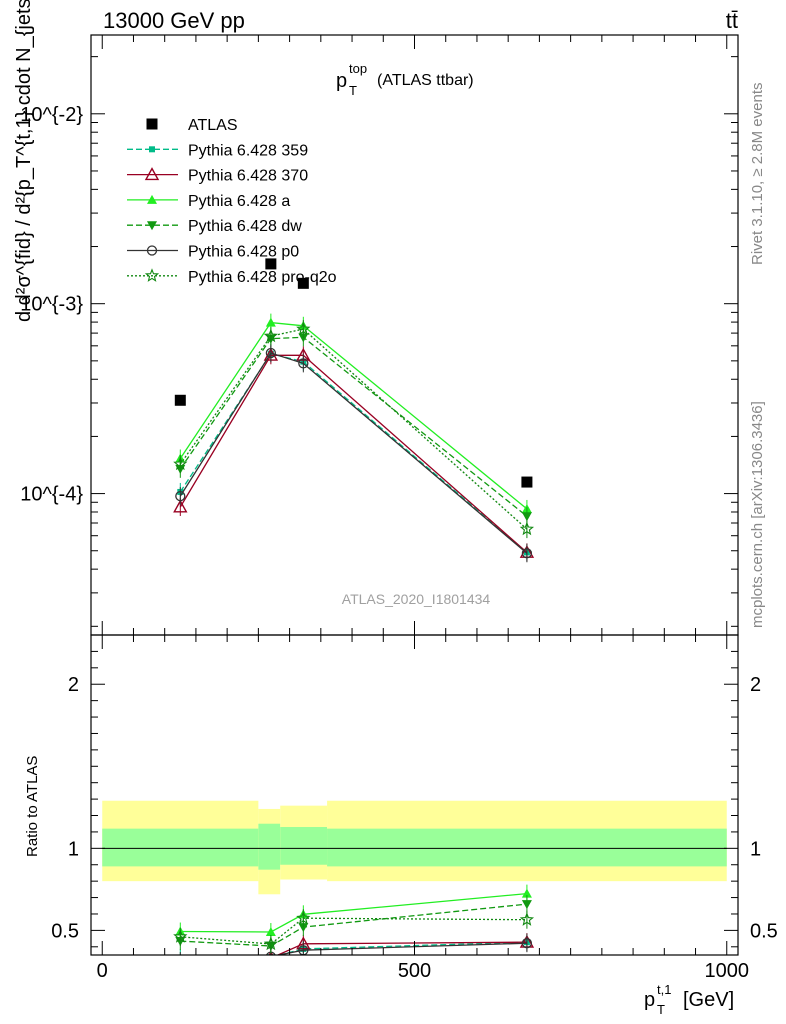 The width and height of the screenshot is (786, 1024). I want to click on ratio-uncertainty-bands, so click(414, 847).